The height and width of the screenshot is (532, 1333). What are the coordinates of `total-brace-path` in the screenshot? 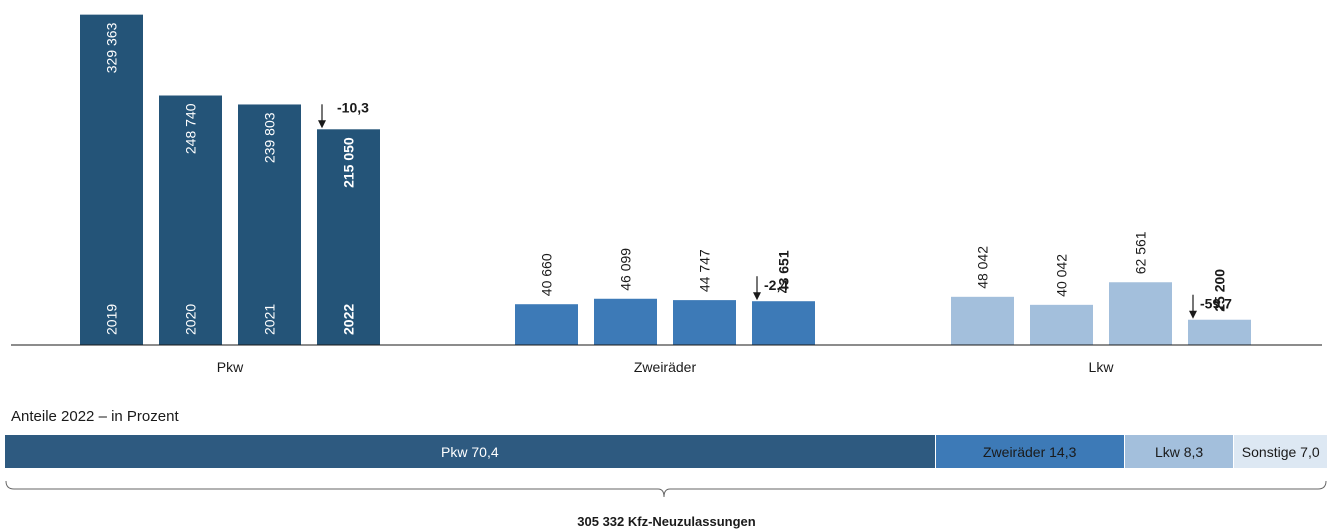 It's located at (666, 489).